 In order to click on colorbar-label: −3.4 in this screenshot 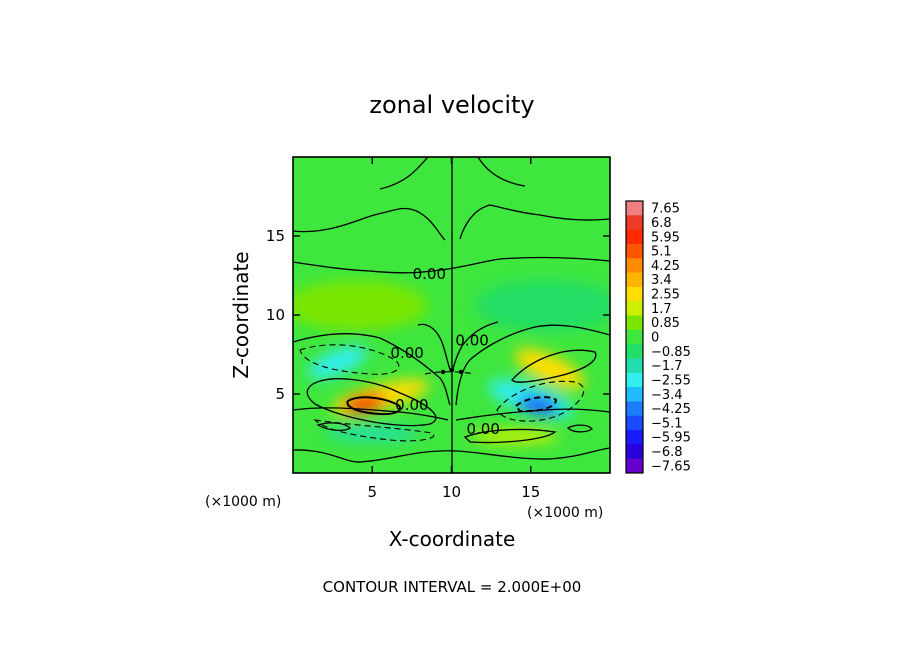, I will do `click(667, 395)`.